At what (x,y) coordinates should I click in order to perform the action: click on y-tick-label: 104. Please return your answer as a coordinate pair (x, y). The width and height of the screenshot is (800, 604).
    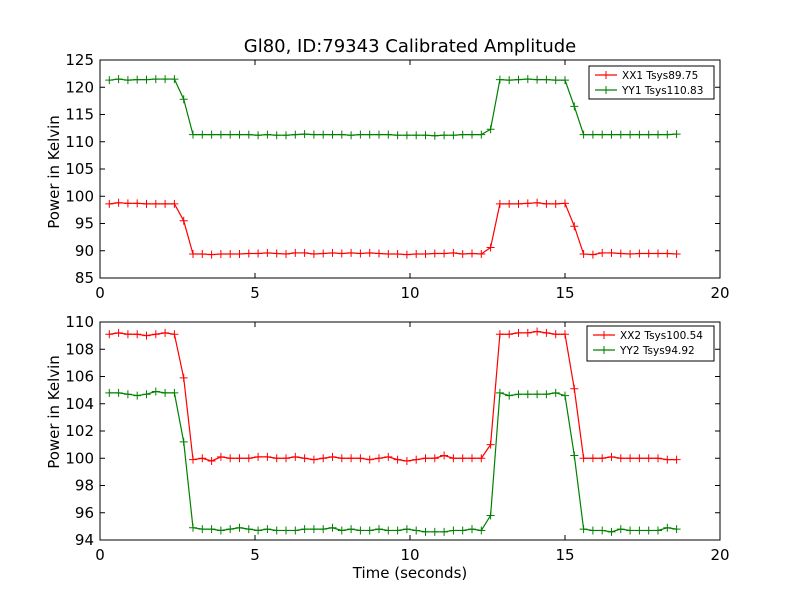
    Looking at the image, I should click on (79, 404).